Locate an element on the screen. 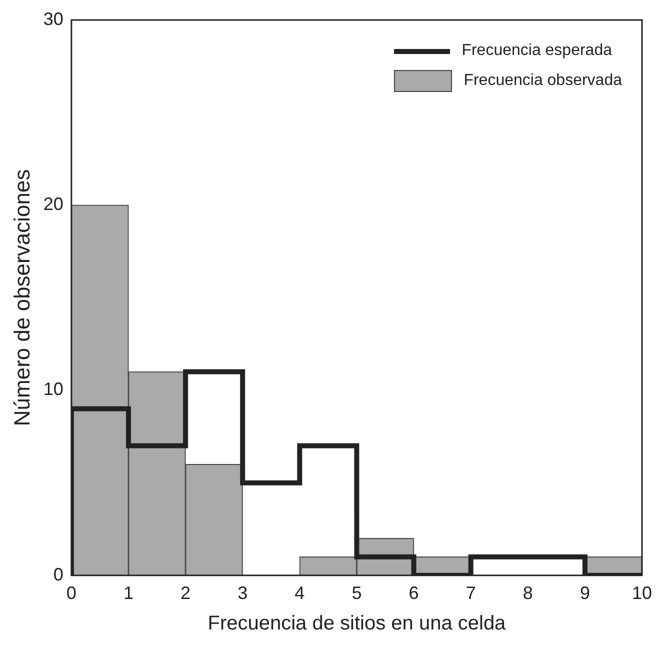 The image size is (656, 646). x-axis-title: Frecuencia de sitios en una celda is located at coordinates (357, 623).